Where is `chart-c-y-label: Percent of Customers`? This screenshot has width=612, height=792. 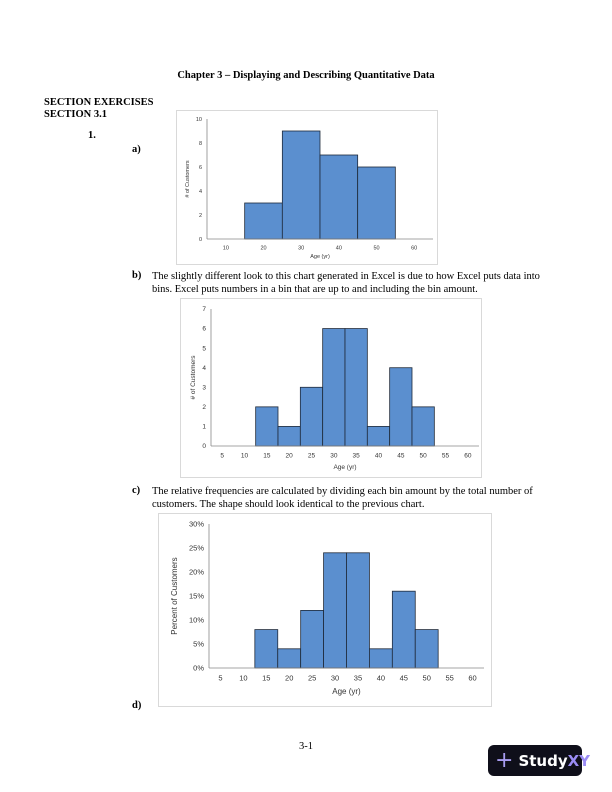
chart-c-y-label: Percent of Customers is located at coordinates (174, 595).